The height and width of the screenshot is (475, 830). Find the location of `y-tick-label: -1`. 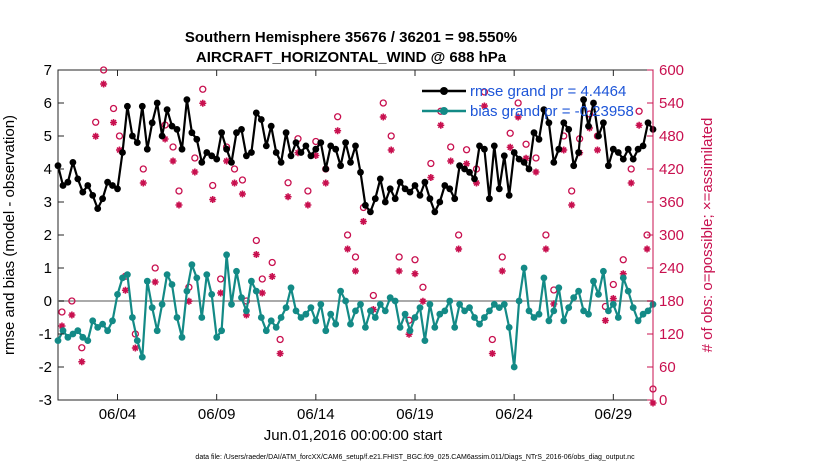

y-tick-label: -1 is located at coordinates (45, 334).